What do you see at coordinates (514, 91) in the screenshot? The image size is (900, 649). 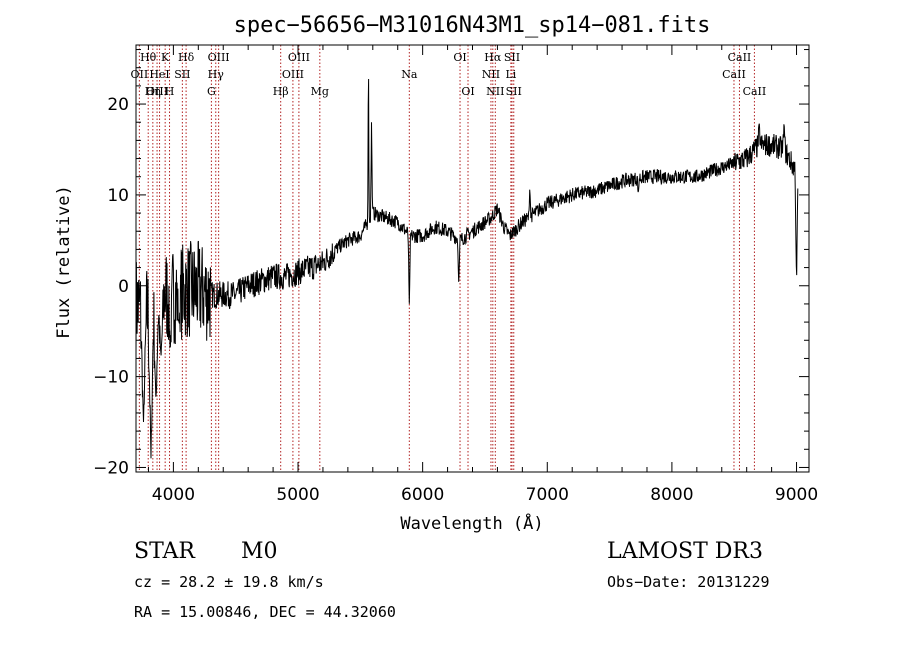 I see `spectral-line-label-24: SII` at bounding box center [514, 91].